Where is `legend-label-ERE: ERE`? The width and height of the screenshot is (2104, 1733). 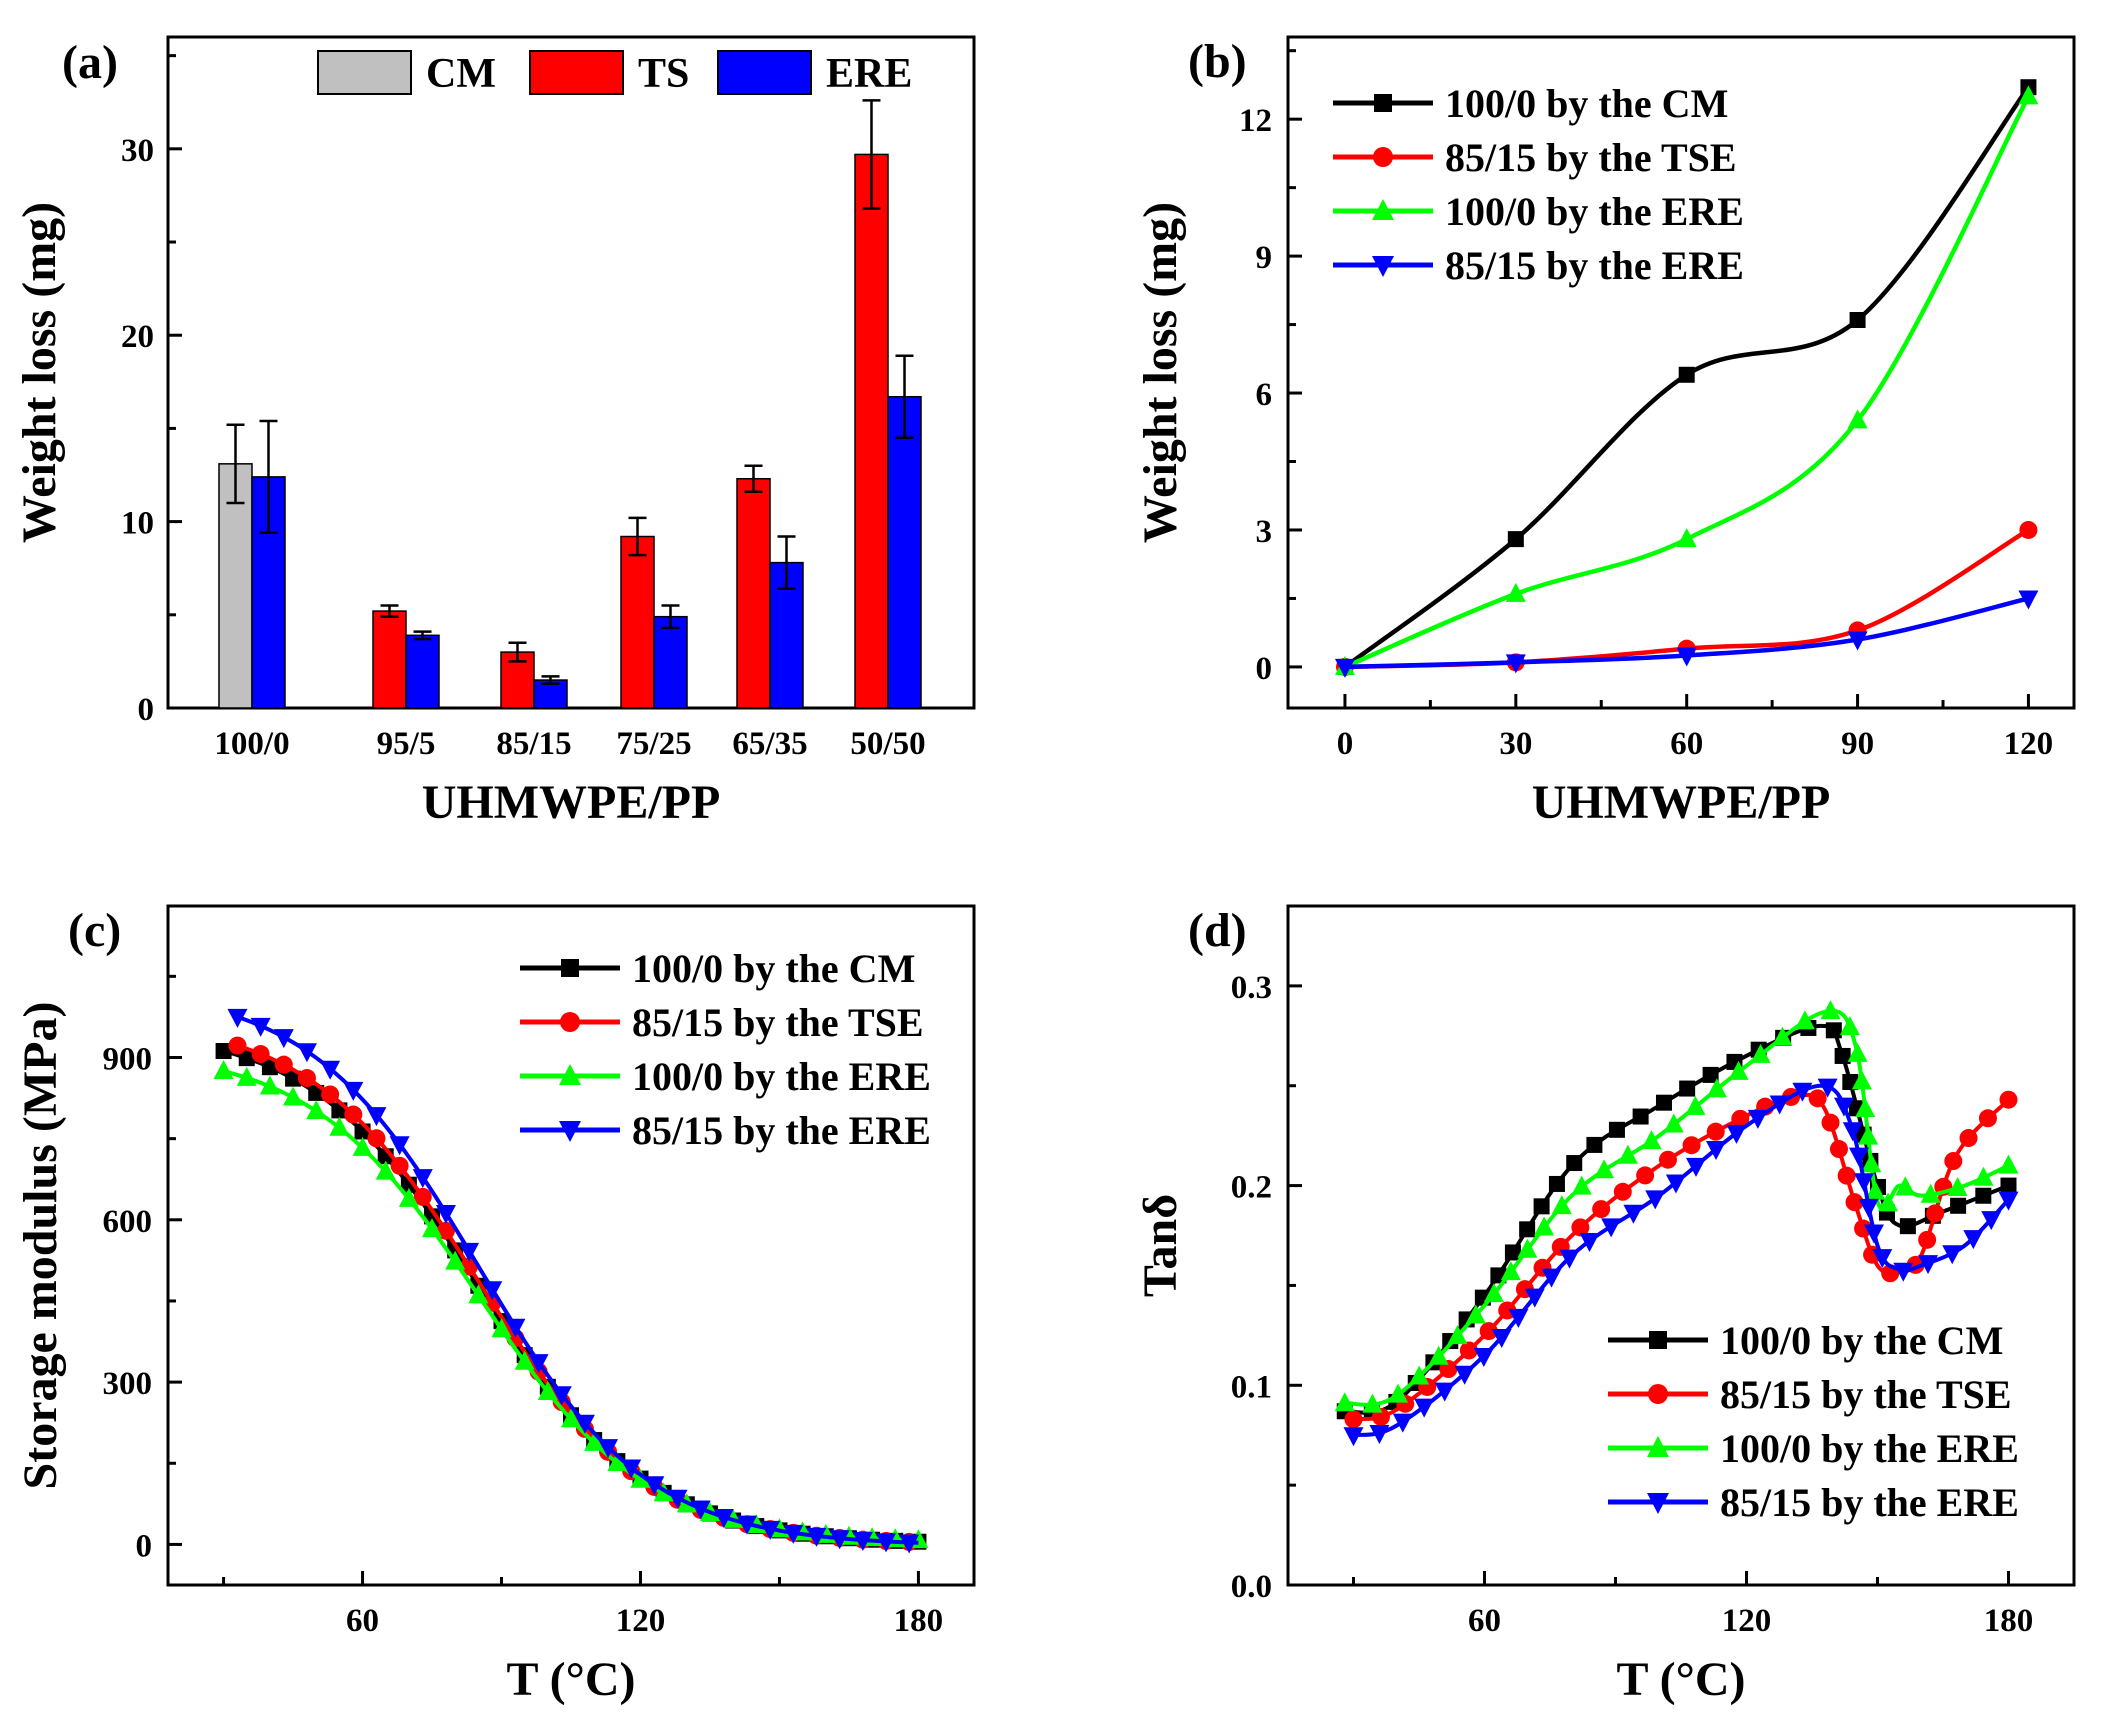
legend-label-ERE: ERE is located at coordinates (869, 74).